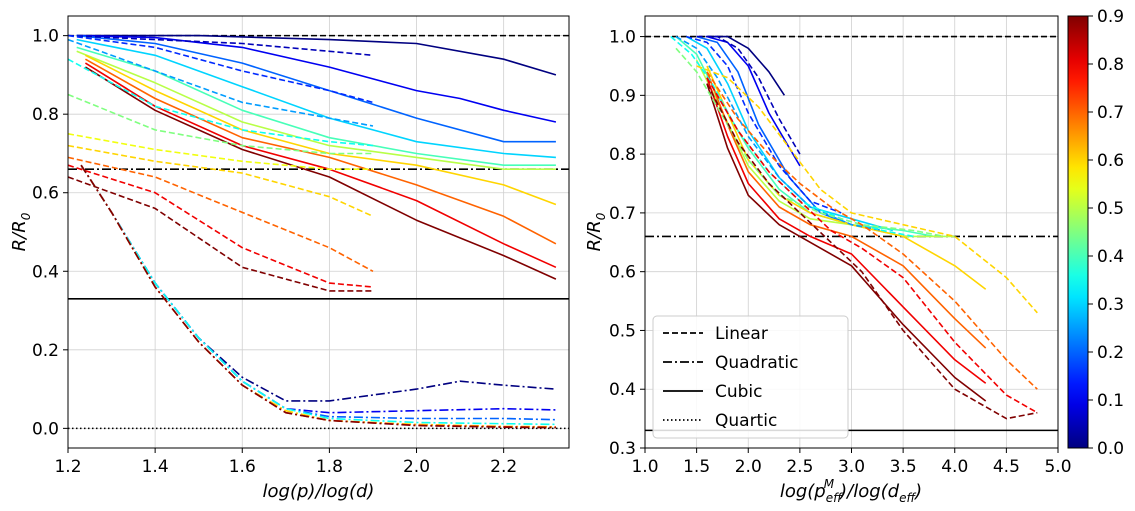 This screenshot has height=511, width=1135. Describe the element at coordinates (954, 467) in the screenshot. I see `right-x-tick-label-6: 4.0` at that location.